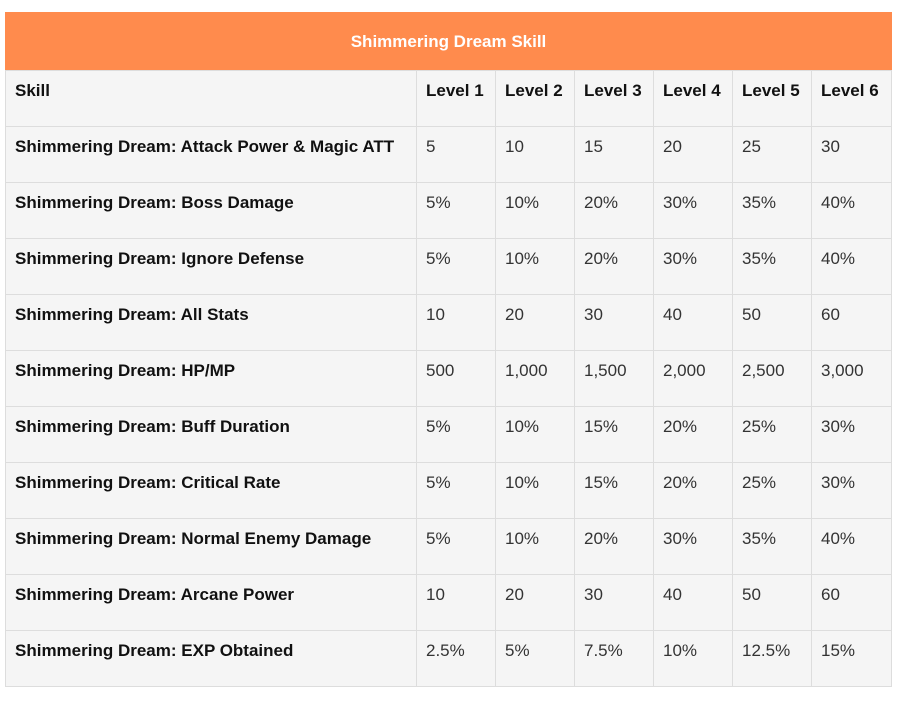  I want to click on level-3-value-cell: 15, so click(614, 154).